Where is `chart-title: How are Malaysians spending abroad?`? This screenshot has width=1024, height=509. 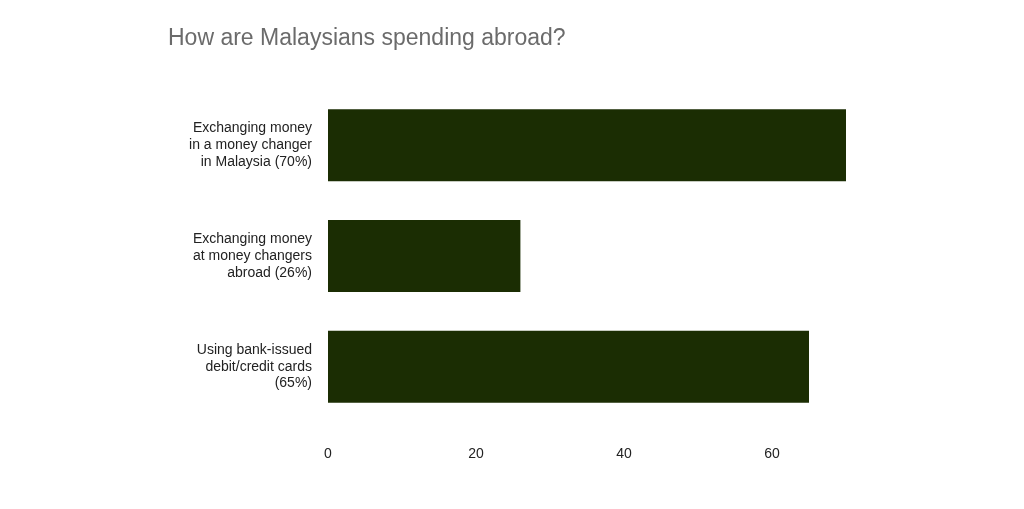 chart-title: How are Malaysians spending abroad? is located at coordinates (367, 37).